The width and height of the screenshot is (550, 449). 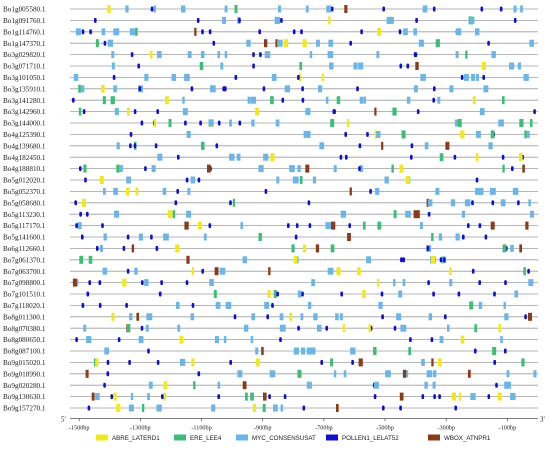 What do you see at coordinates (24, 21) in the screenshot?
I see `gene-label: Bo1g091760.1` at bounding box center [24, 21].